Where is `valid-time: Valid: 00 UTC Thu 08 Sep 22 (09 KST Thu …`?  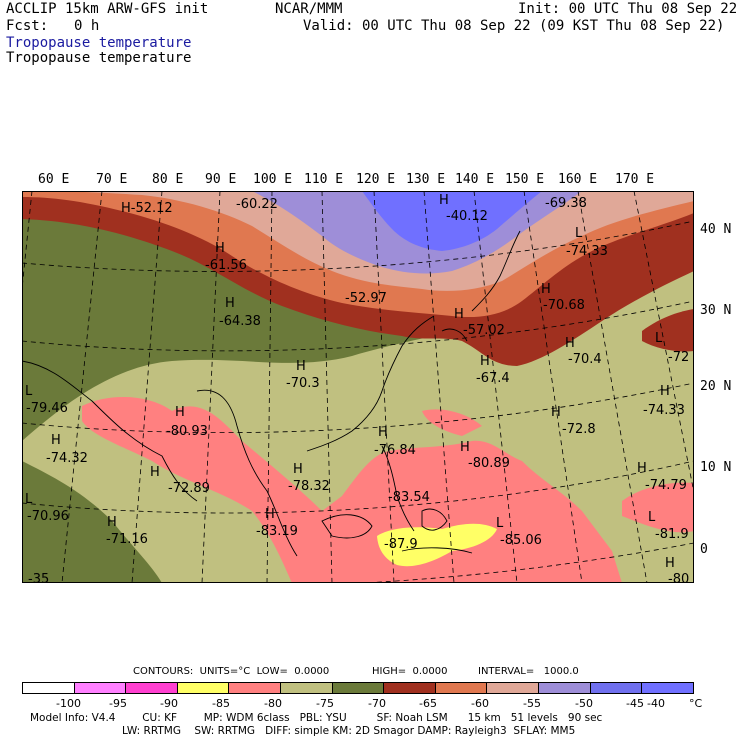 valid-time: Valid: 00 UTC Thu 08 Sep 22 (09 KST Thu … is located at coordinates (514, 26).